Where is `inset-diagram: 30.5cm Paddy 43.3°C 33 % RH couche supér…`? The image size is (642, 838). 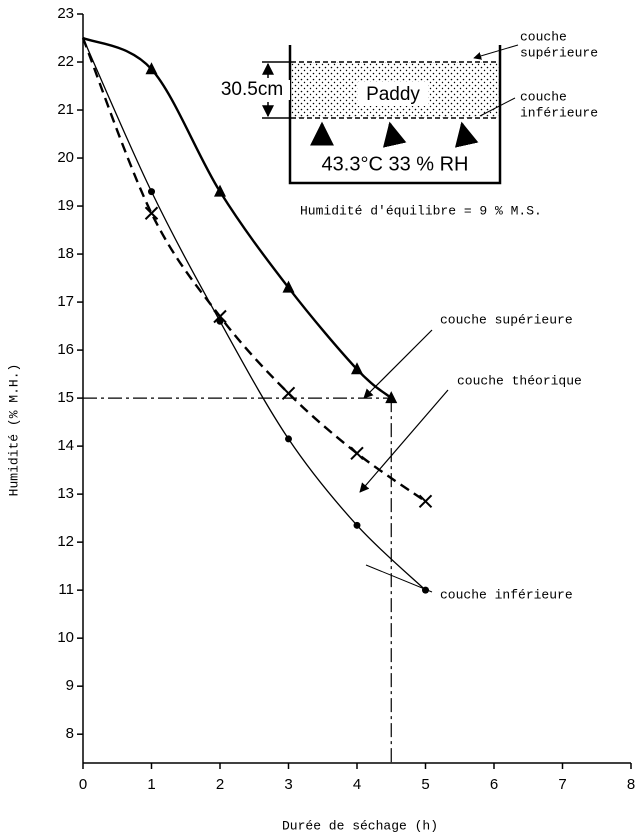 inset-diagram: 30.5cm Paddy 43.3°C 33 % RH couche supér… is located at coordinates (409, 107).